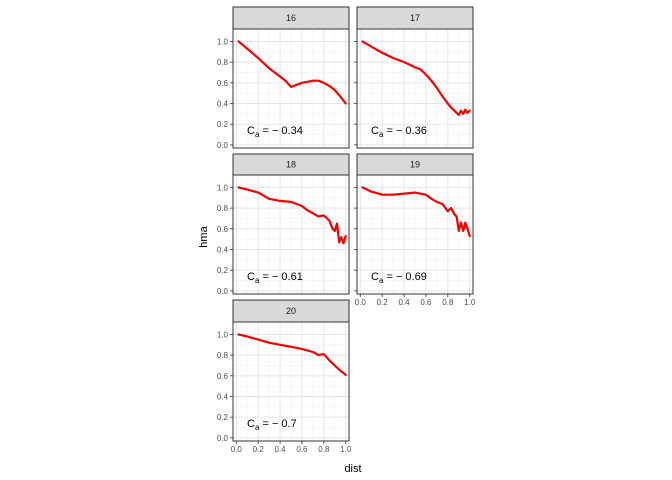 The width and height of the screenshot is (672, 480). Describe the element at coordinates (272, 425) in the screenshot. I see `correlation-annotation: Ca = − 0.7` at that location.